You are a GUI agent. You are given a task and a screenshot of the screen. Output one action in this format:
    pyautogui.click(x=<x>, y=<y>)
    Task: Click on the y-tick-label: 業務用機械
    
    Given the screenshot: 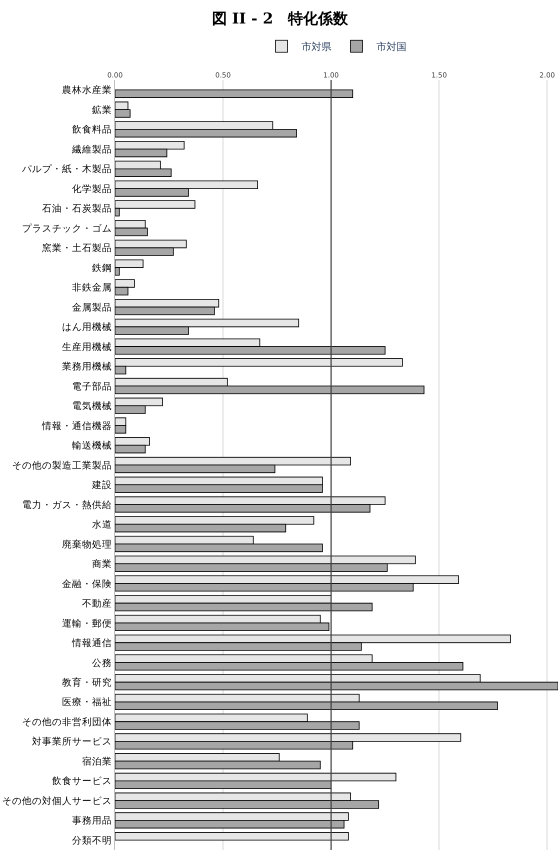 What is the action you would take?
    pyautogui.click(x=87, y=366)
    